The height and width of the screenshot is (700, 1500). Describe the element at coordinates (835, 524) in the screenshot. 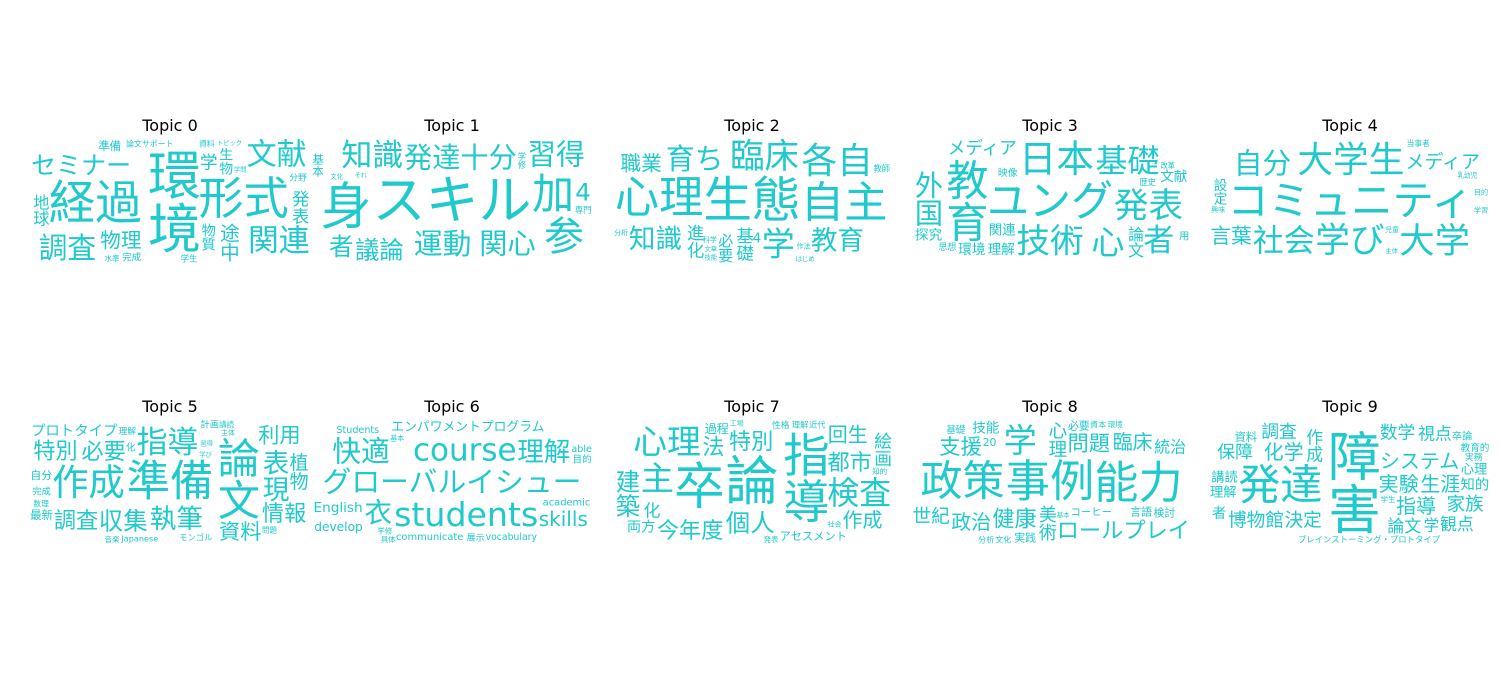

I see `word-label: 社会` at that location.